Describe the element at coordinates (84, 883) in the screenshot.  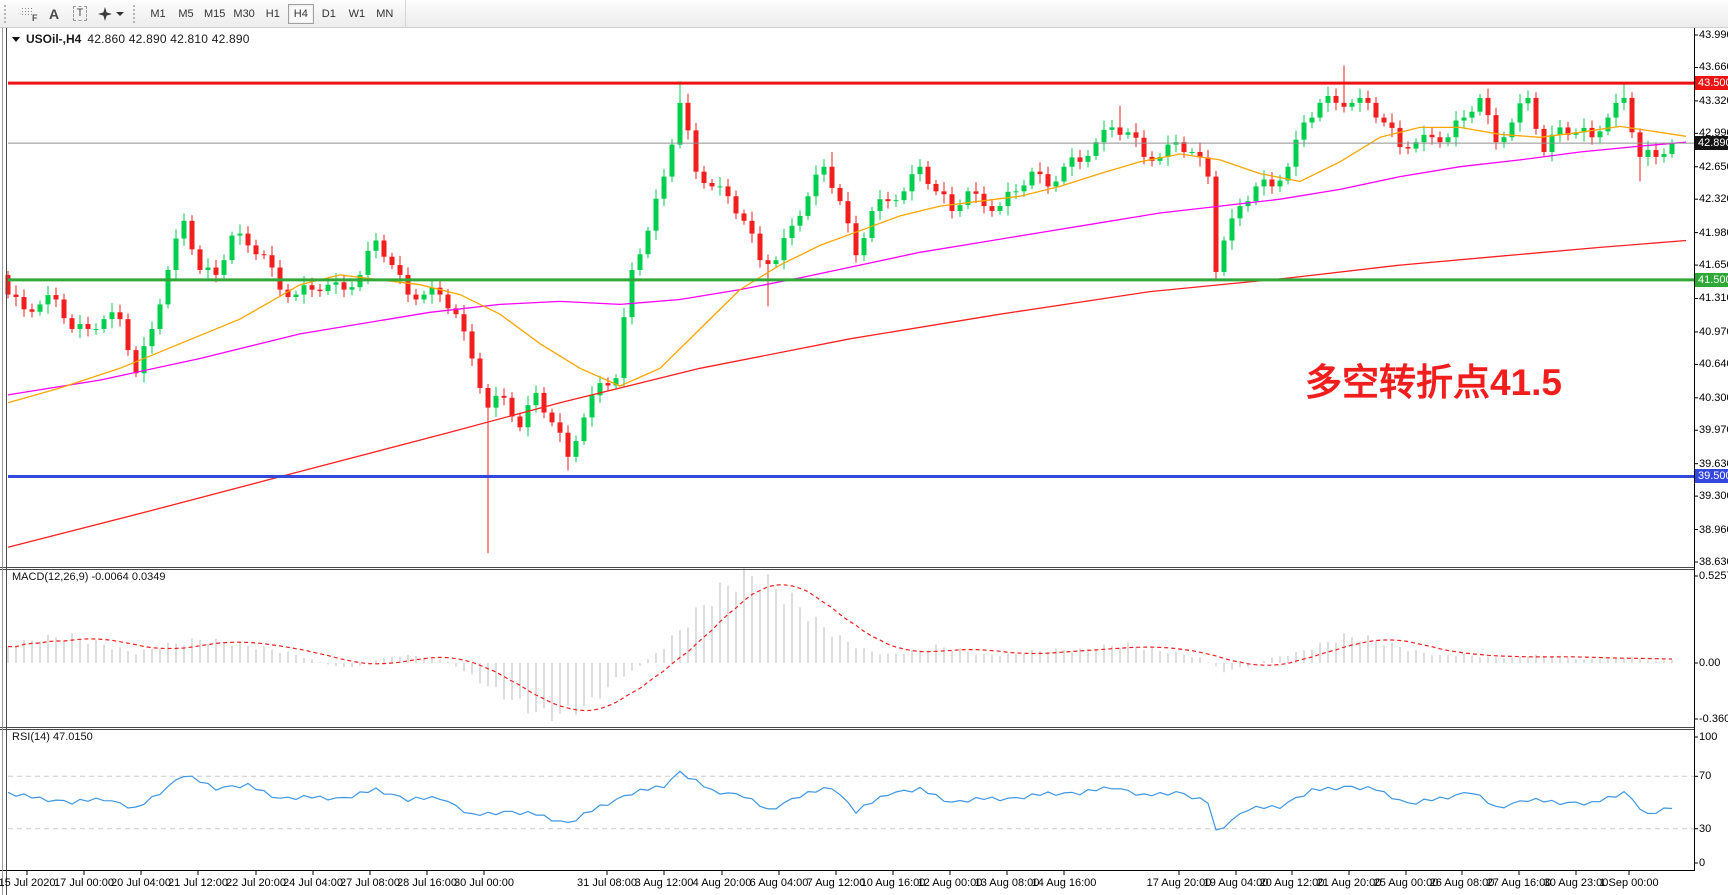
I see `time-axis-label: 17 Jul 00:00` at that location.